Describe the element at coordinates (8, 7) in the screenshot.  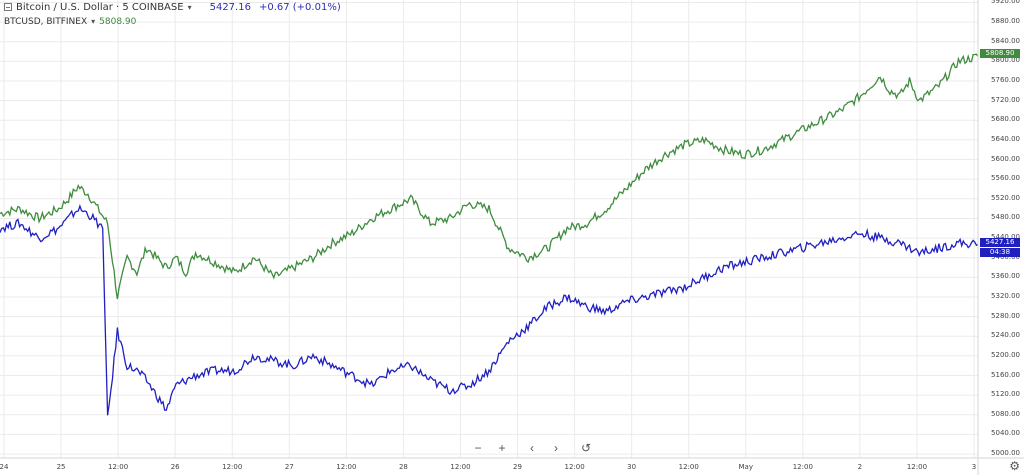
I see `collapse-icon` at that location.